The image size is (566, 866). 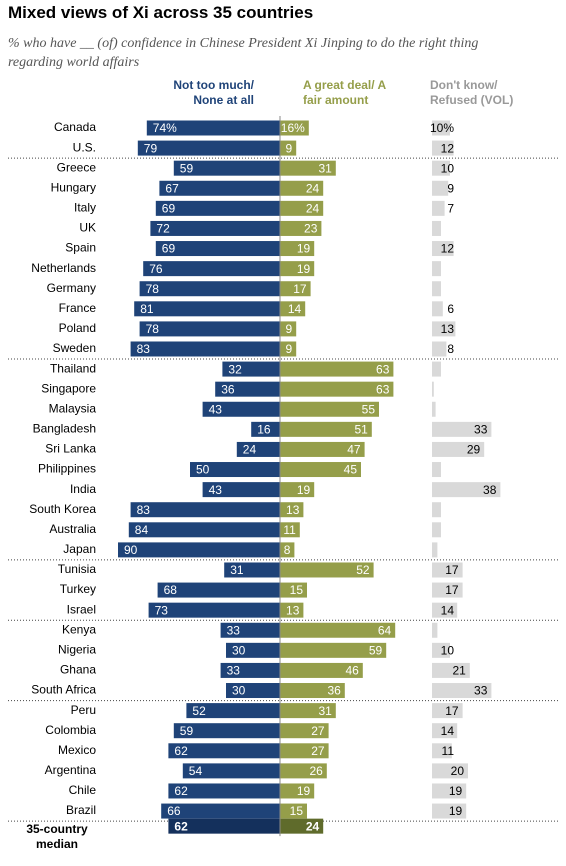 I want to click on data-label: 29, so click(x=474, y=450).